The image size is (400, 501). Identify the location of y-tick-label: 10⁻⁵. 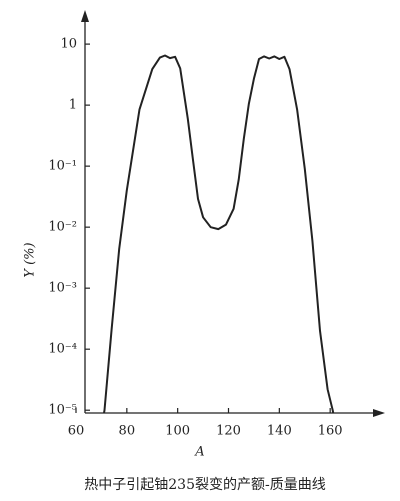
(62, 410).